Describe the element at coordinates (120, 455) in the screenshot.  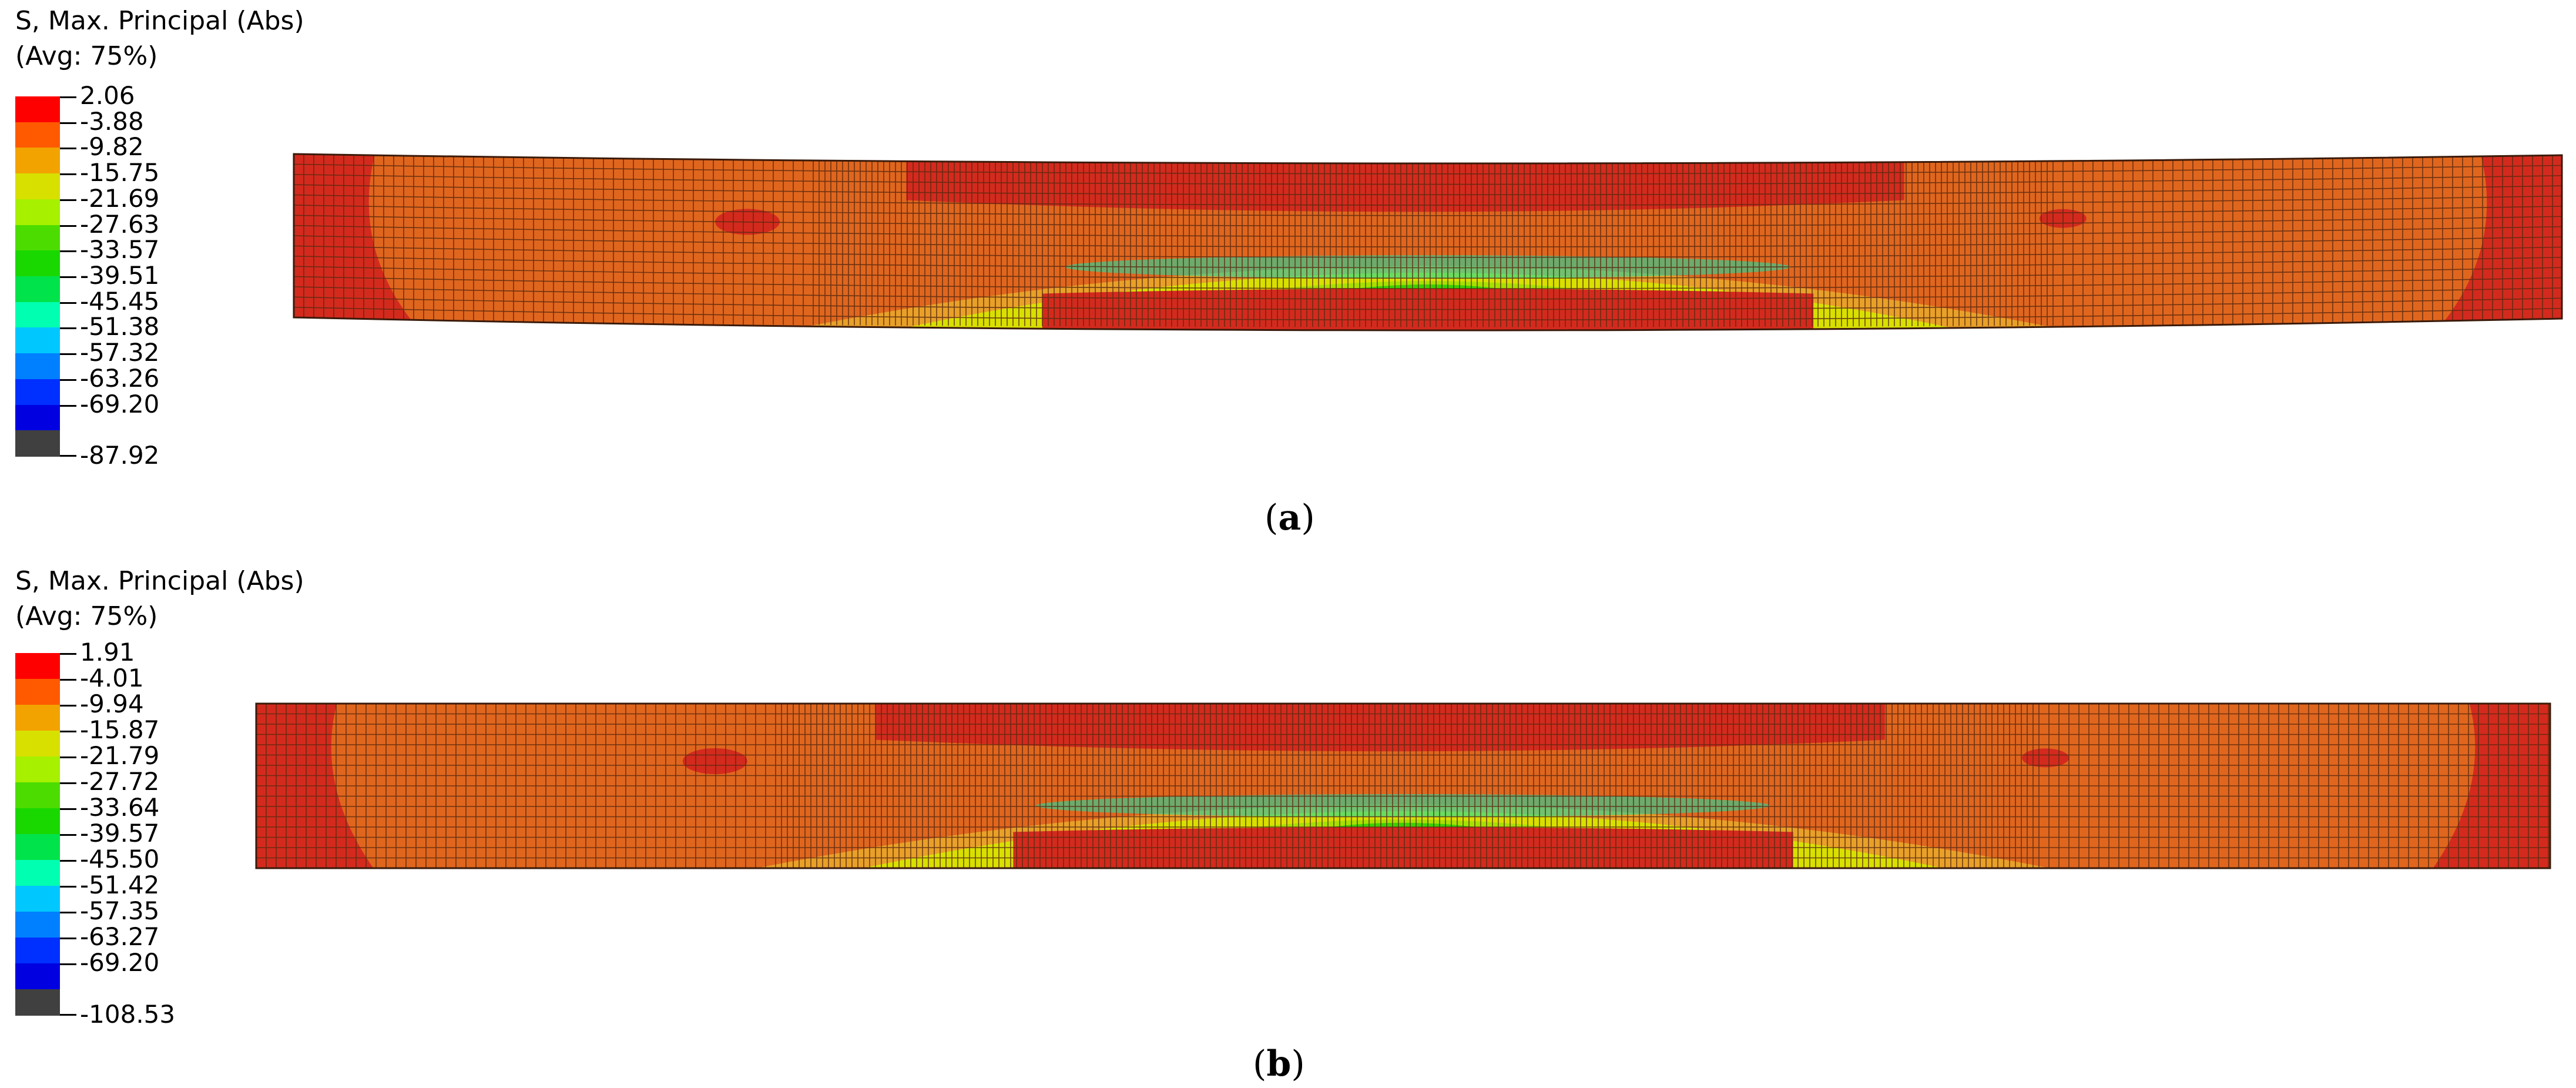
I see `legend-value-label: -87.92` at that location.